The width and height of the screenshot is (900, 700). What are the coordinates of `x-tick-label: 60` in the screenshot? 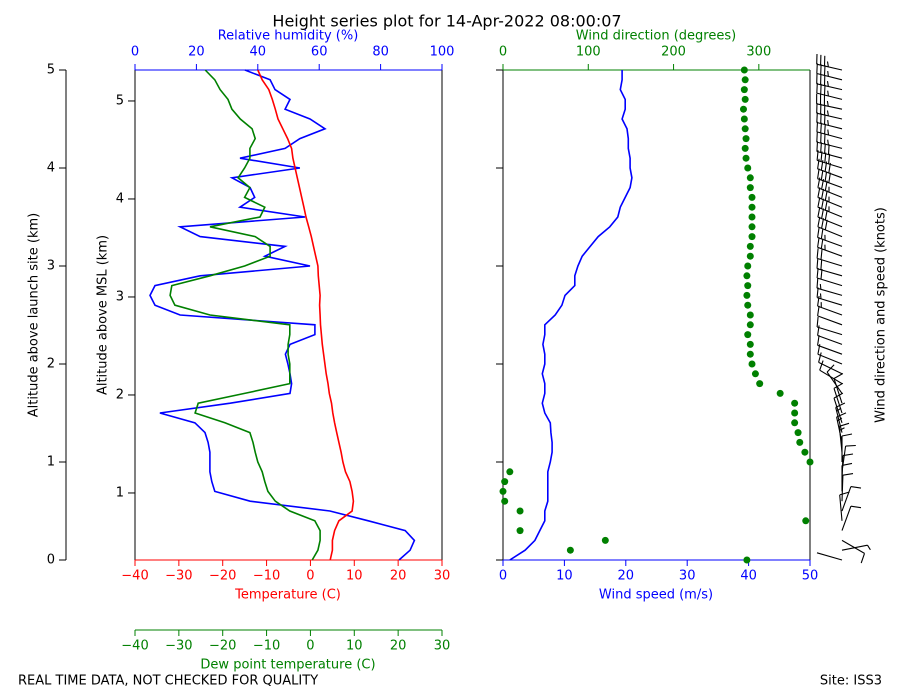 It's located at (319, 52).